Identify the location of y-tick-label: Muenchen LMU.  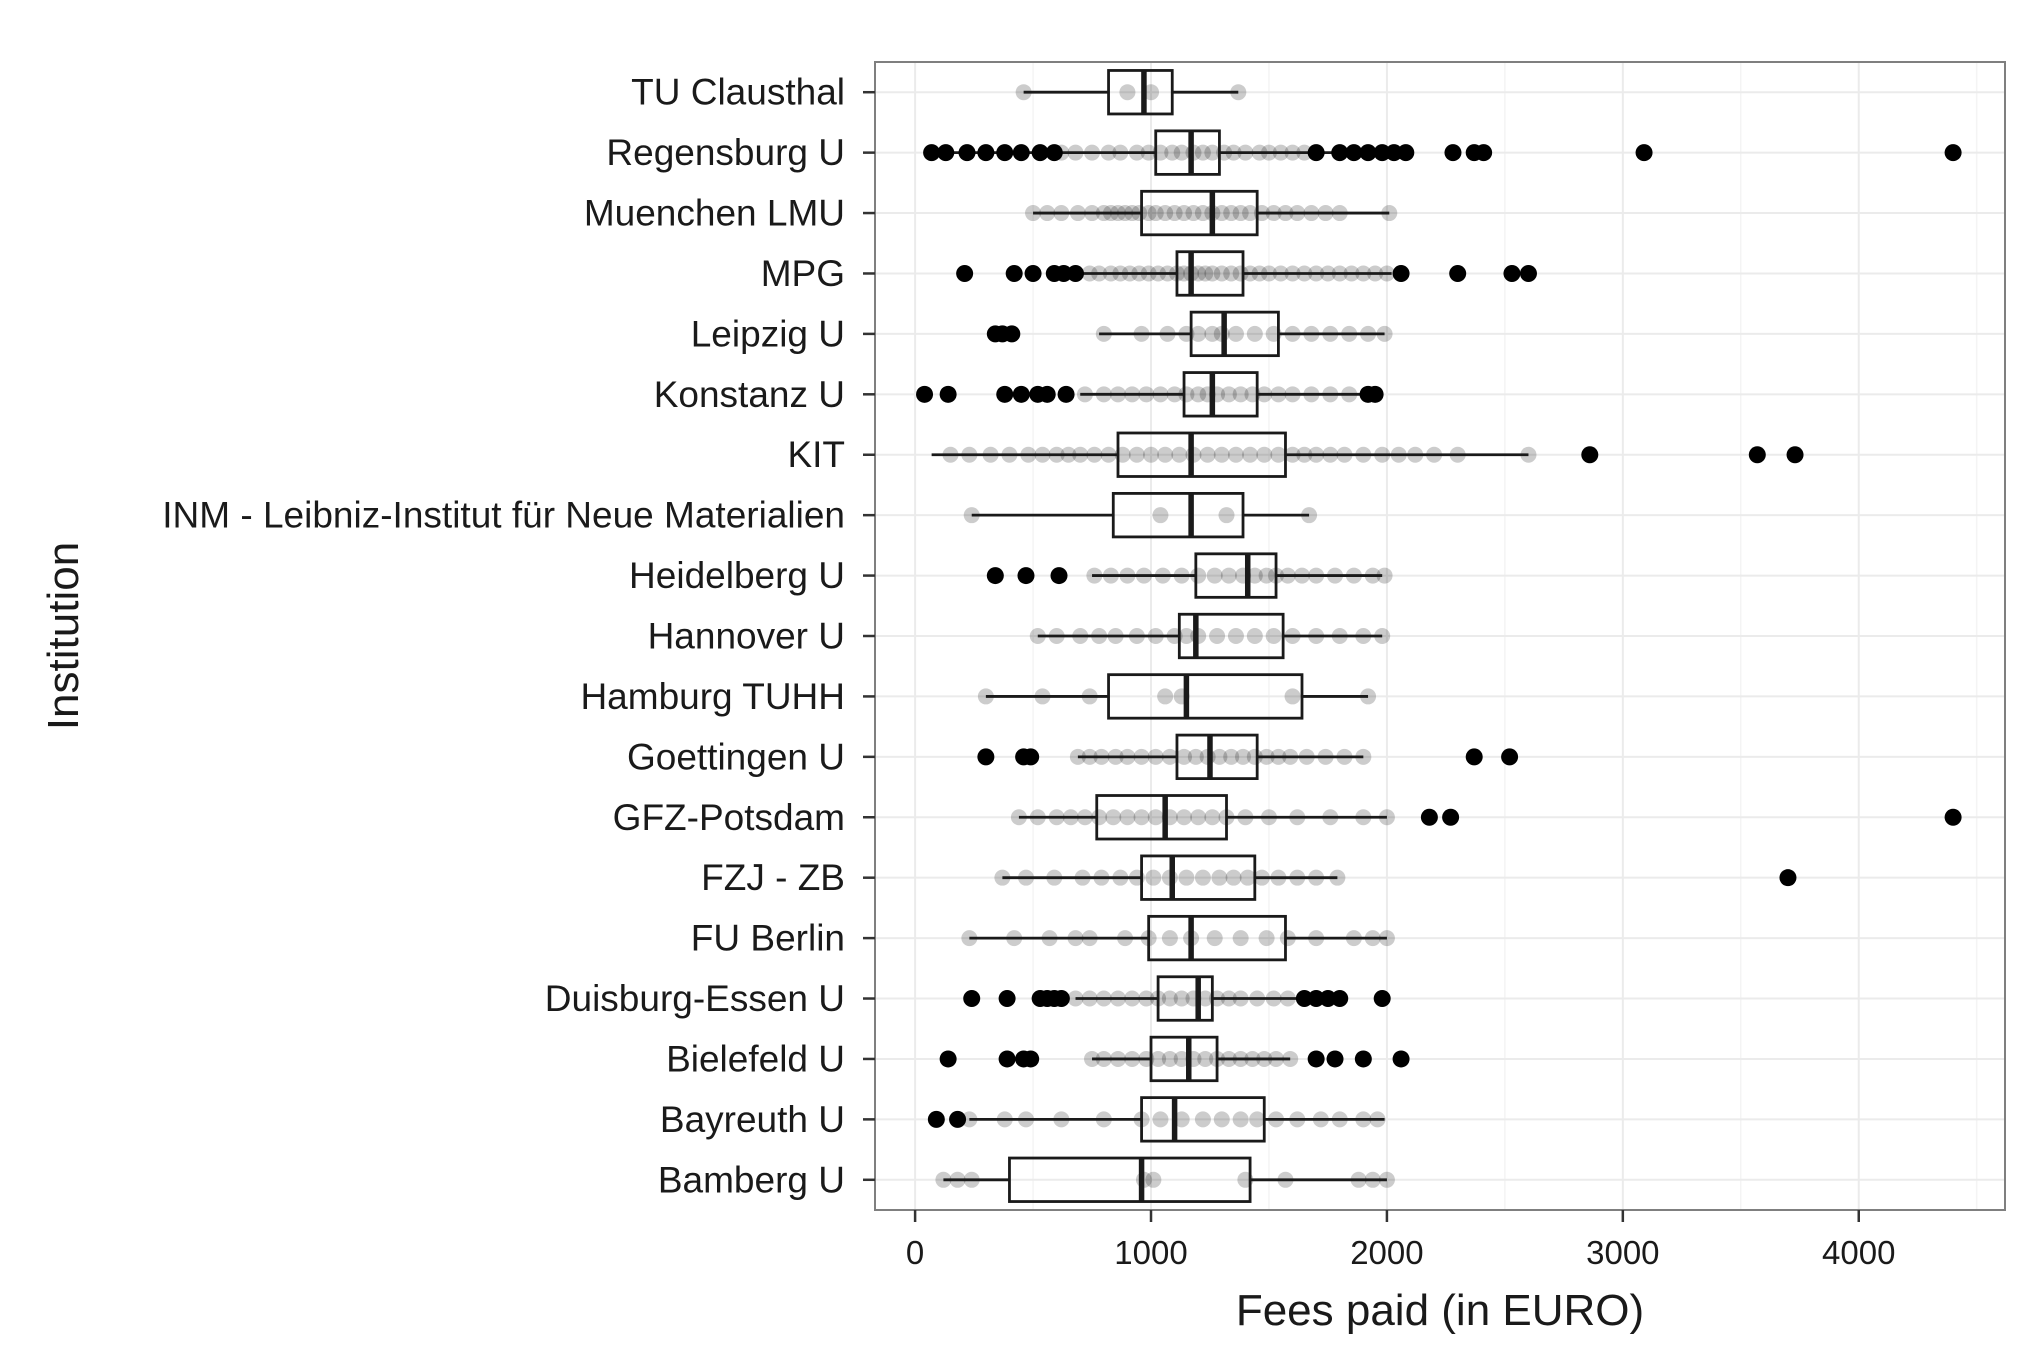
(714, 213).